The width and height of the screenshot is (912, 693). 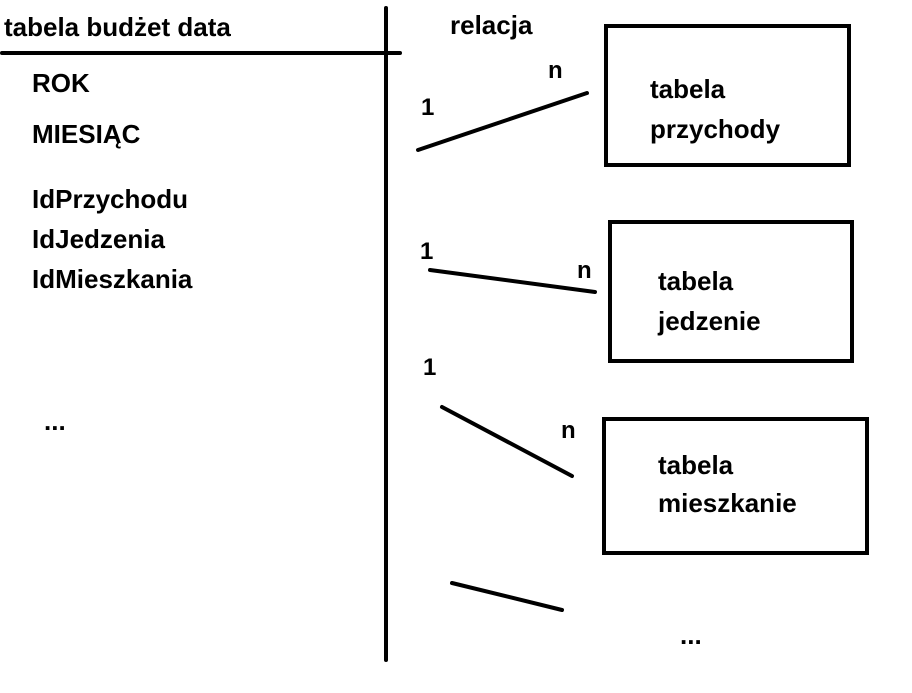 What do you see at coordinates (112, 279) in the screenshot?
I see `field-idmieszkania: IdMieszkania` at bounding box center [112, 279].